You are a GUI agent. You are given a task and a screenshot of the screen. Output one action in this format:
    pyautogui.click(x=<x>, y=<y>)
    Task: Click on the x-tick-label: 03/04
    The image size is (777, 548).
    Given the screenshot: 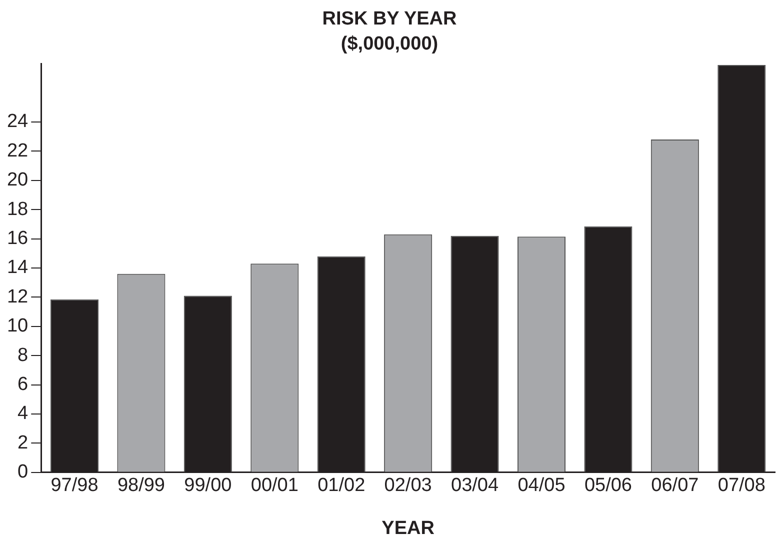 What is the action you would take?
    pyautogui.click(x=475, y=485)
    